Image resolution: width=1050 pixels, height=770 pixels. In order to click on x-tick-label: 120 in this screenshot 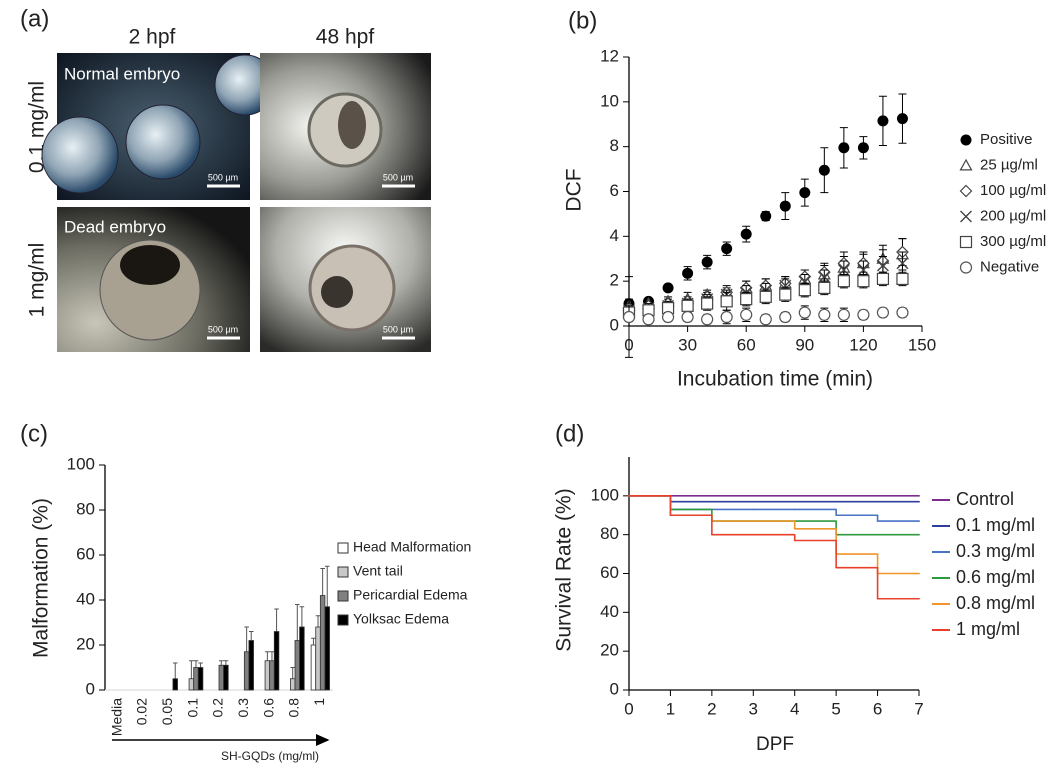, I will do `click(863, 344)`.